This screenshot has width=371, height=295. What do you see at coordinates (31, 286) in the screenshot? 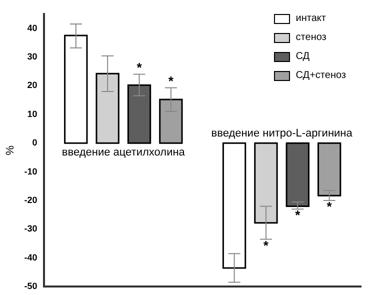
I see `y-tick-label: -50` at bounding box center [31, 286].